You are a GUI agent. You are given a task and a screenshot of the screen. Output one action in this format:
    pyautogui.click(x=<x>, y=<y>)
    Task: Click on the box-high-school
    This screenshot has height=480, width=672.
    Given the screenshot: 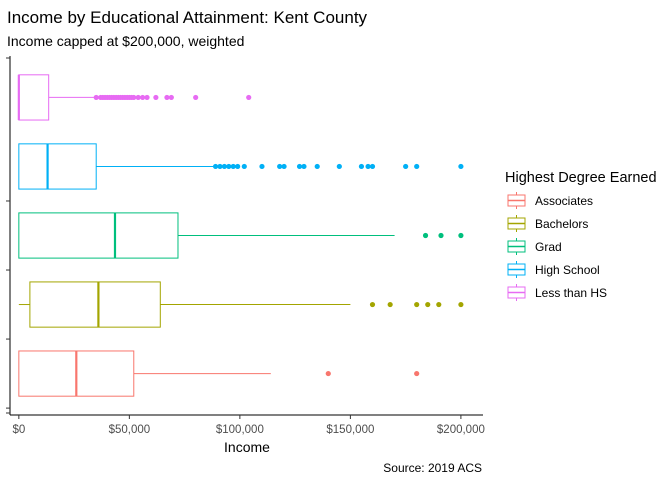 What is the action you would take?
    pyautogui.click(x=241, y=166)
    